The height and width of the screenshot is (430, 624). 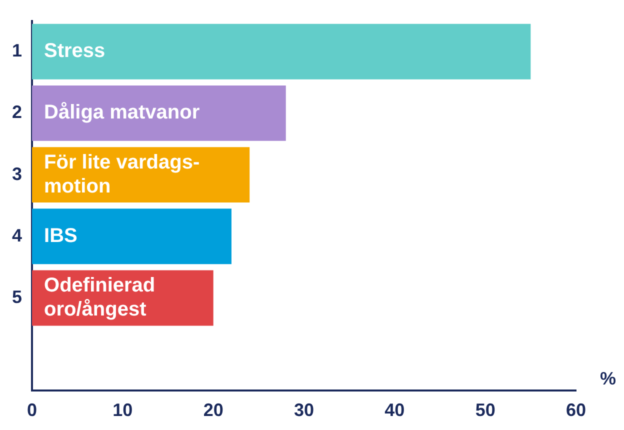 I want to click on x-tick-label: 10, so click(x=122, y=410).